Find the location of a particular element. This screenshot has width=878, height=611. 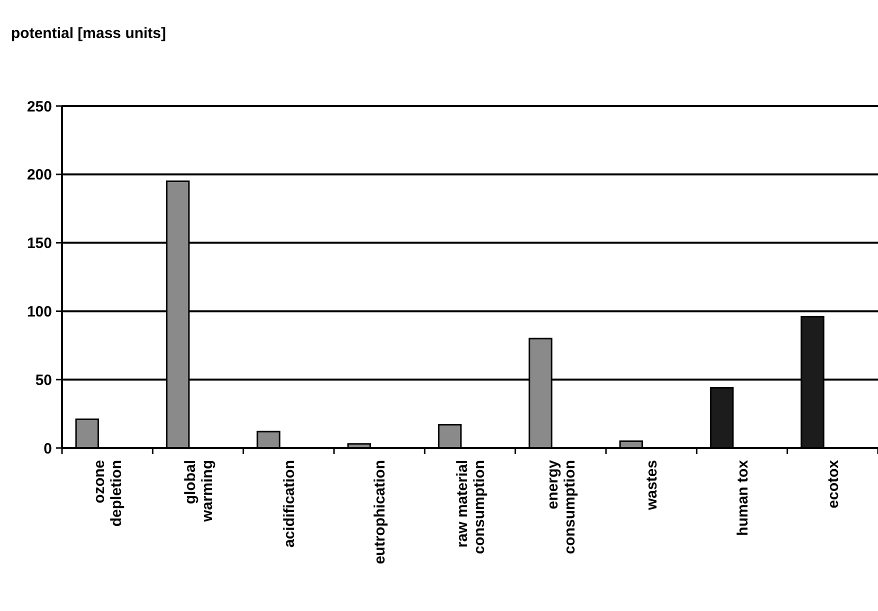

y-tick-label: 150 is located at coordinates (39, 243).